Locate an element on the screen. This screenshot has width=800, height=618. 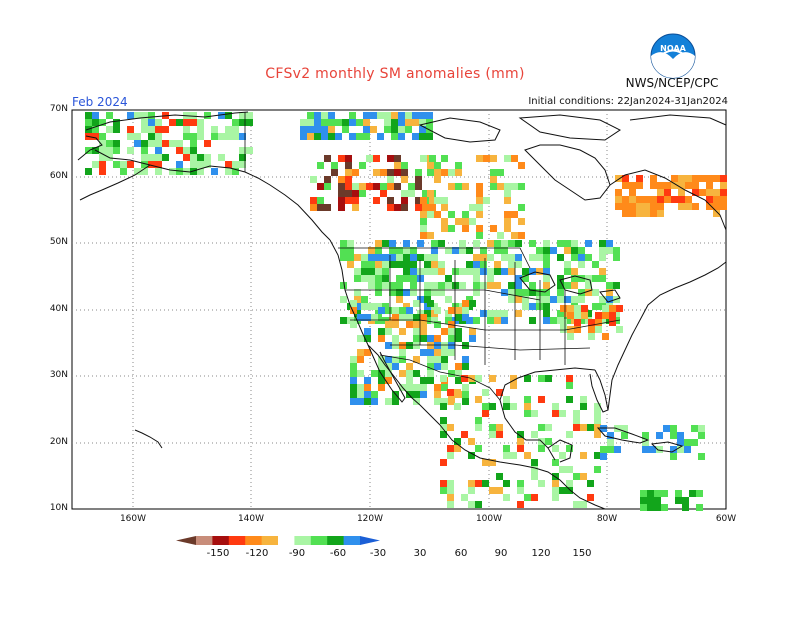
lat-label-50: 50N is located at coordinates (58, 242).